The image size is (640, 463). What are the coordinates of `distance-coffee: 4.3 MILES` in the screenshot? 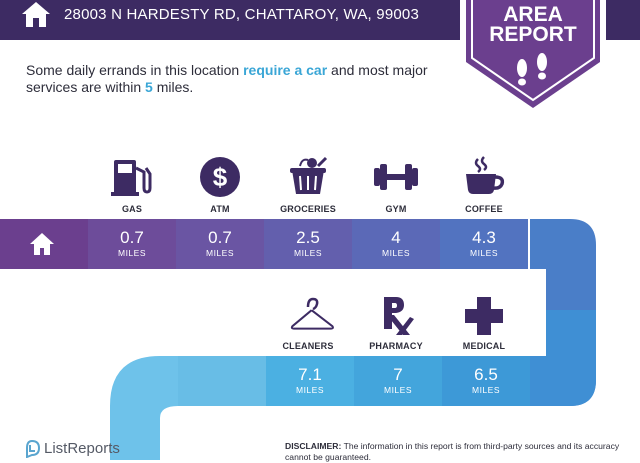 It's located at (484, 244).